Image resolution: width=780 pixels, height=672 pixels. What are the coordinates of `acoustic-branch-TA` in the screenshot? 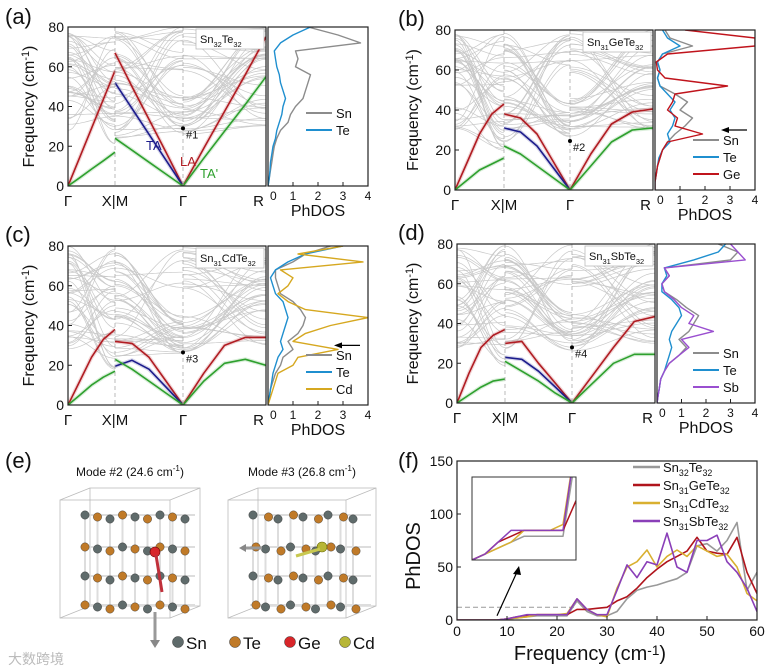 It's located at (538, 379).